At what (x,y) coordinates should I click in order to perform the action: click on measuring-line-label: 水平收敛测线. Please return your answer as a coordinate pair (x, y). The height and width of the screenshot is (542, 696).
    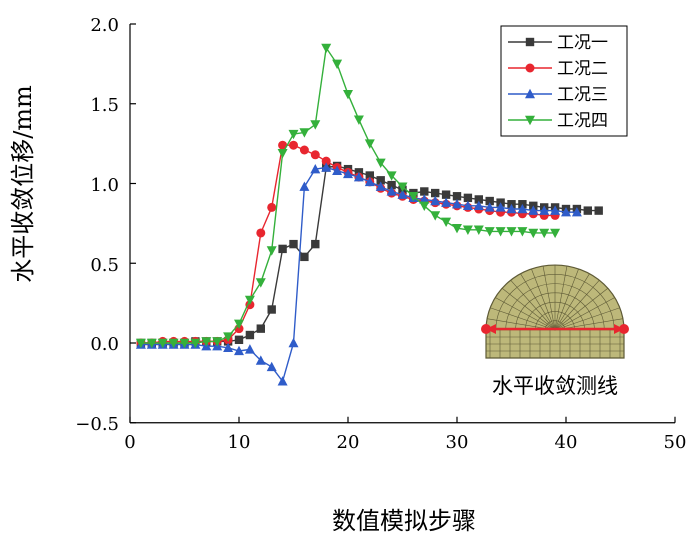
    Looking at the image, I should click on (555, 386).